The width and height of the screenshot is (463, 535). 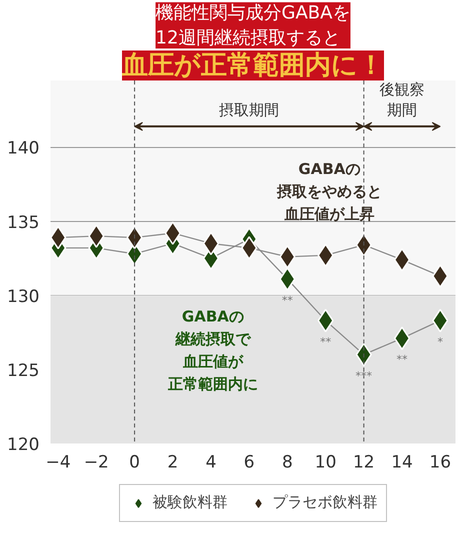 I want to click on x-tick-label: 10, so click(x=325, y=462).